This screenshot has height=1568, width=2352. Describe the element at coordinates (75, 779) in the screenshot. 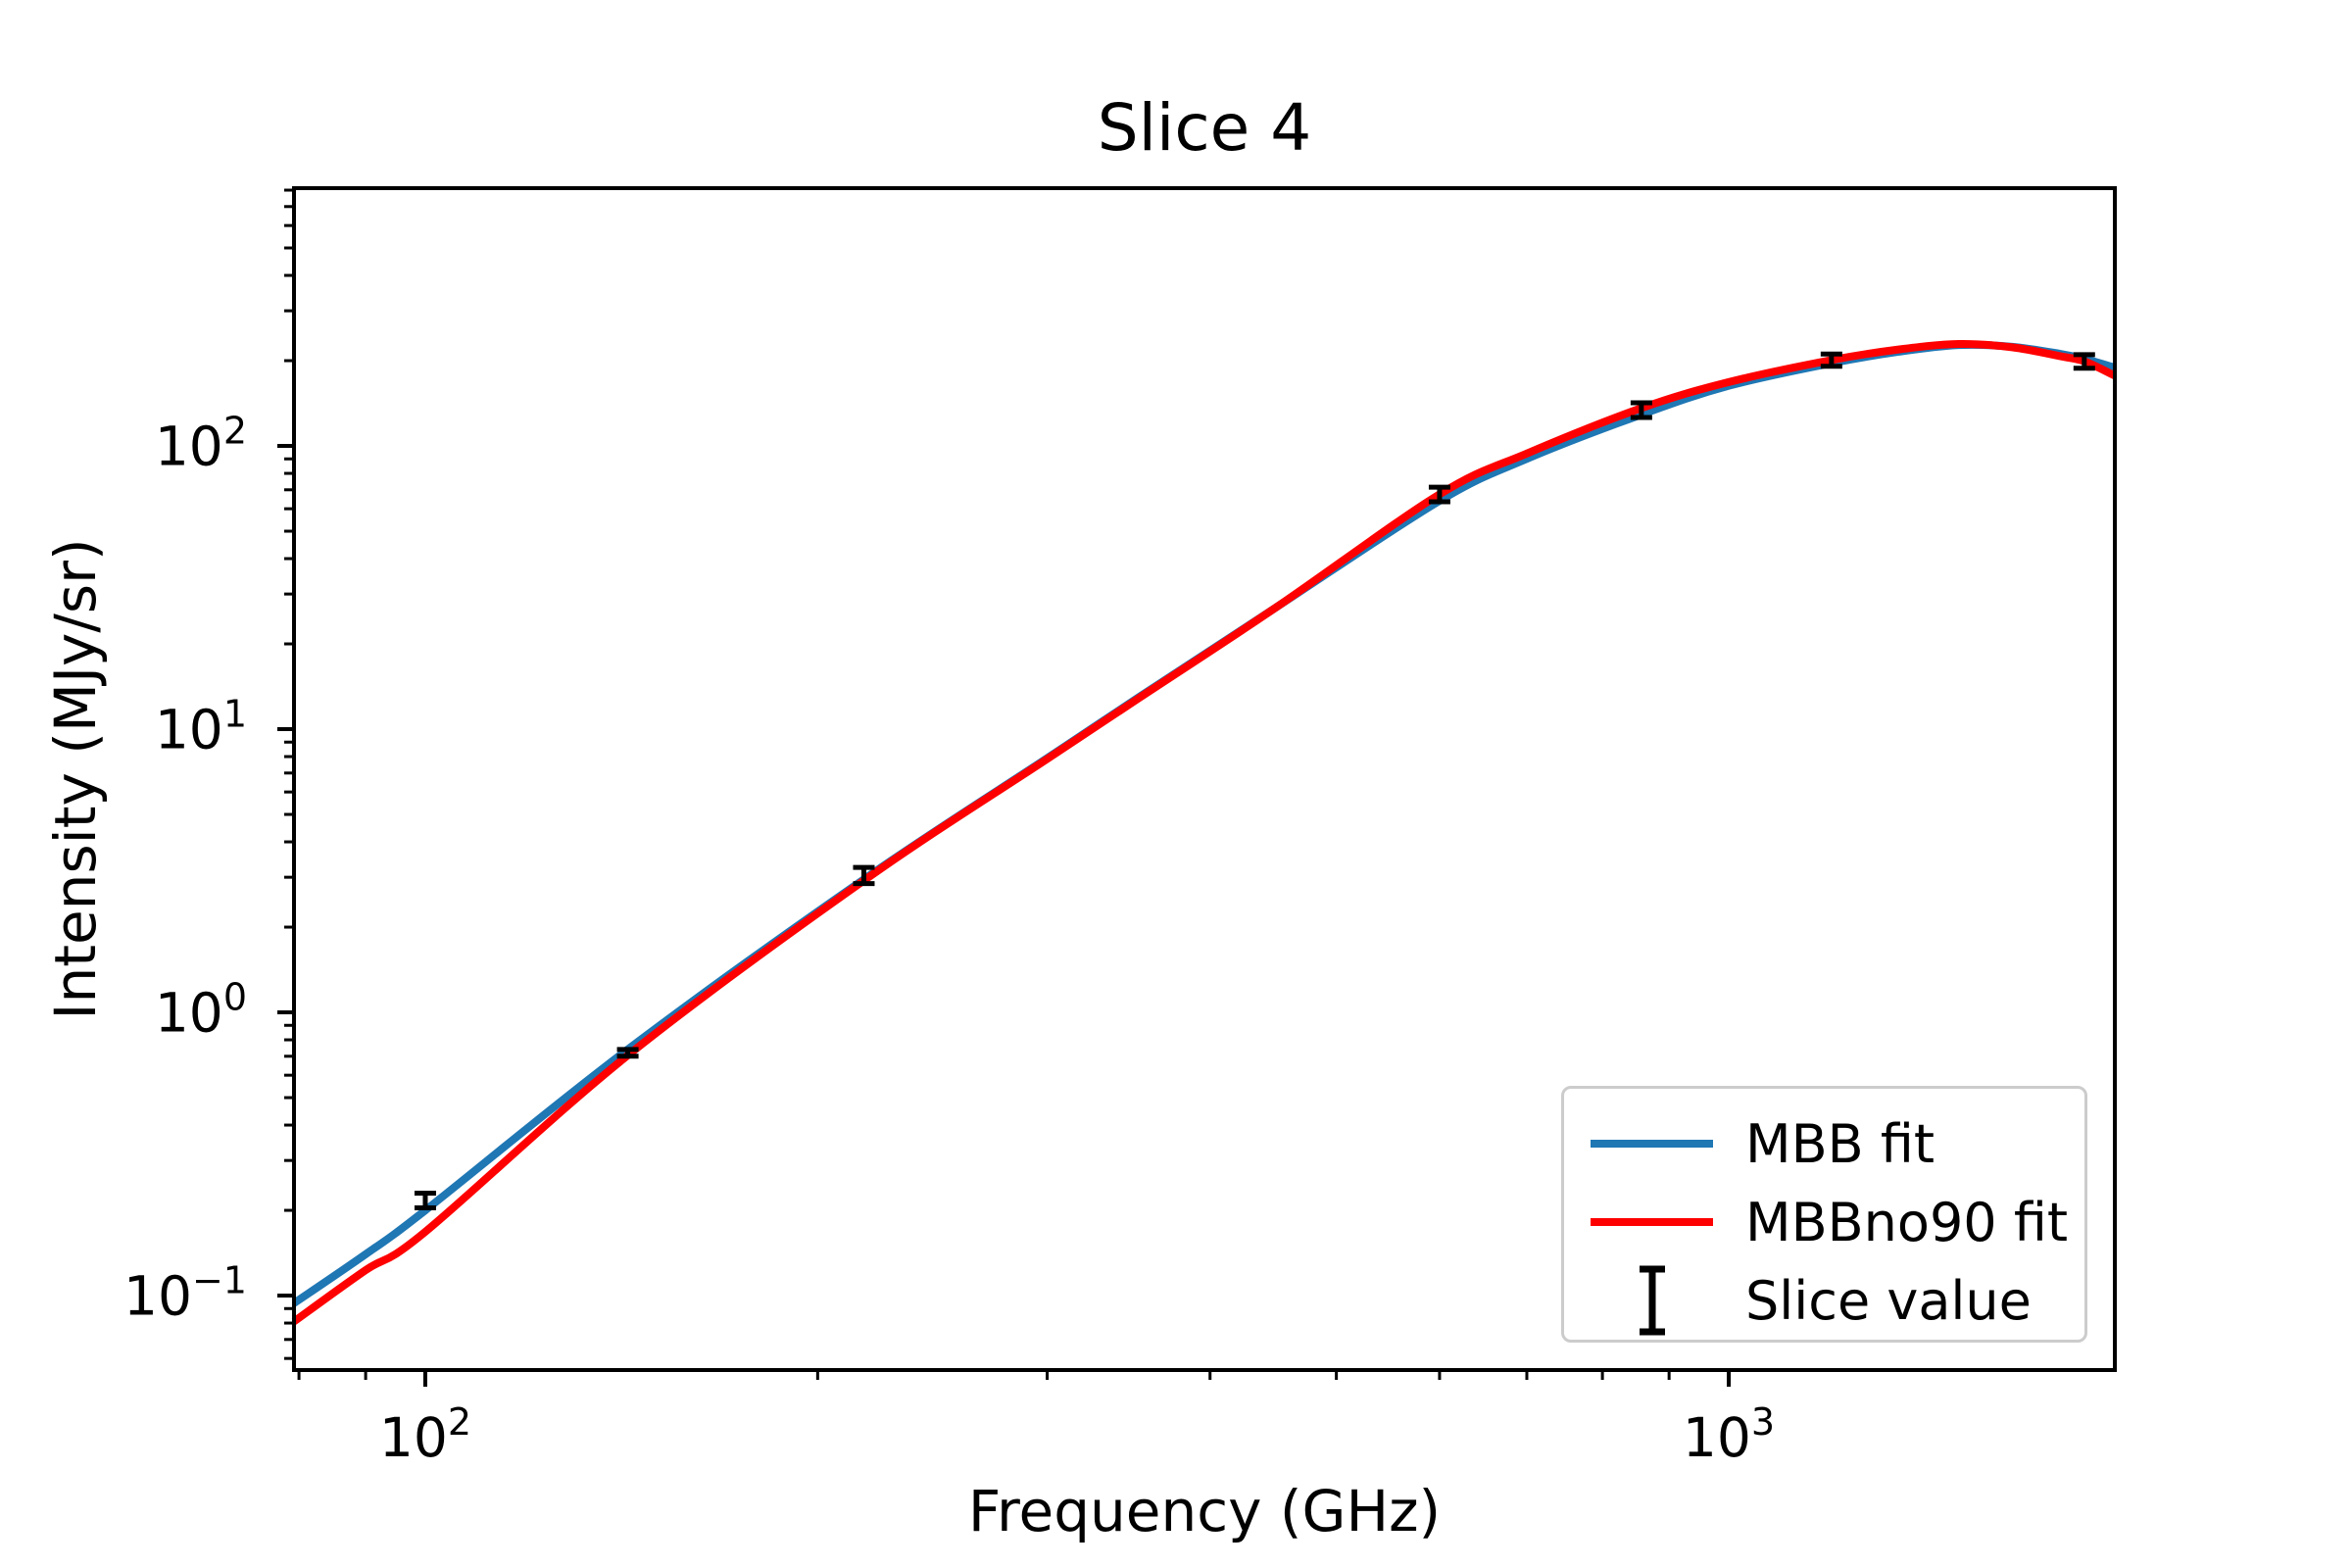

I see `y-axis-label: Intensity (MJy/sr)` at that location.